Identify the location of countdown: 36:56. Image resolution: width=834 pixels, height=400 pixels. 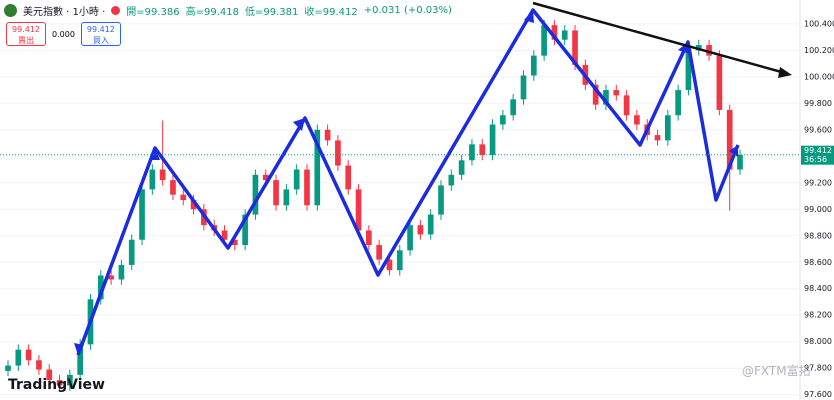
(815, 159).